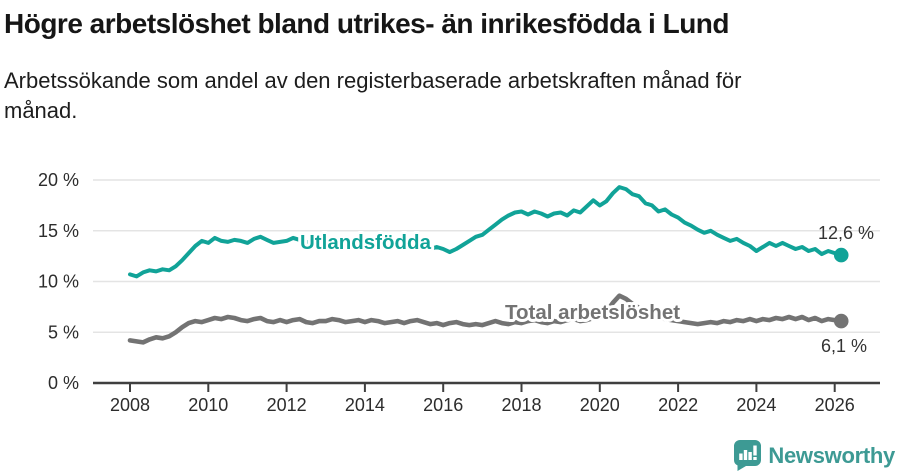  Describe the element at coordinates (58, 231) in the screenshot. I see `y-tick-label: 15 %` at that location.